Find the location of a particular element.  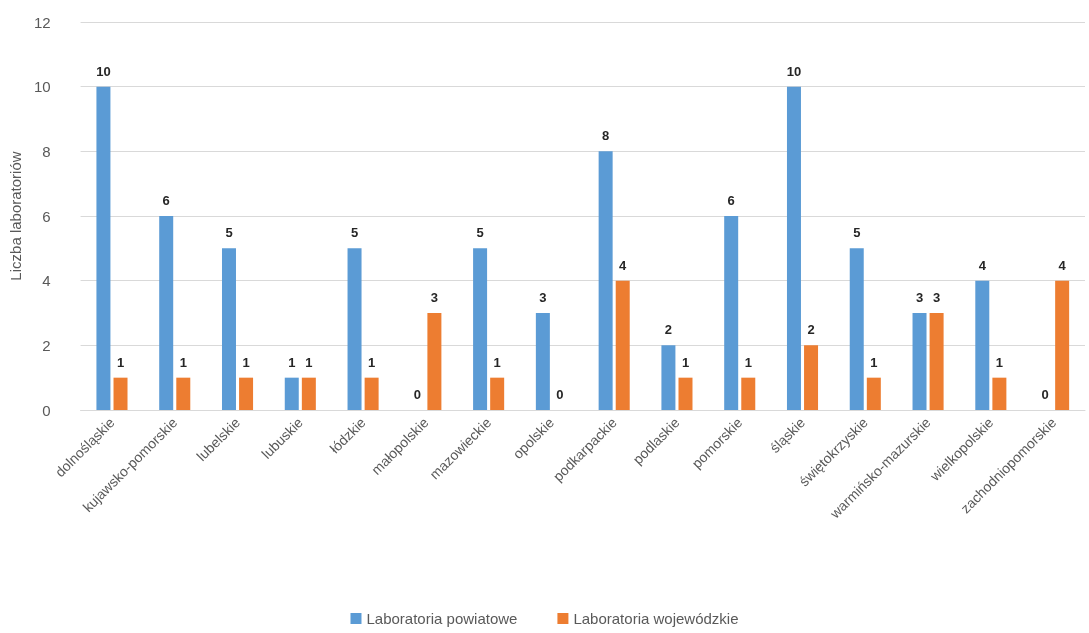

y-tick-label: 2 is located at coordinates (46, 345).